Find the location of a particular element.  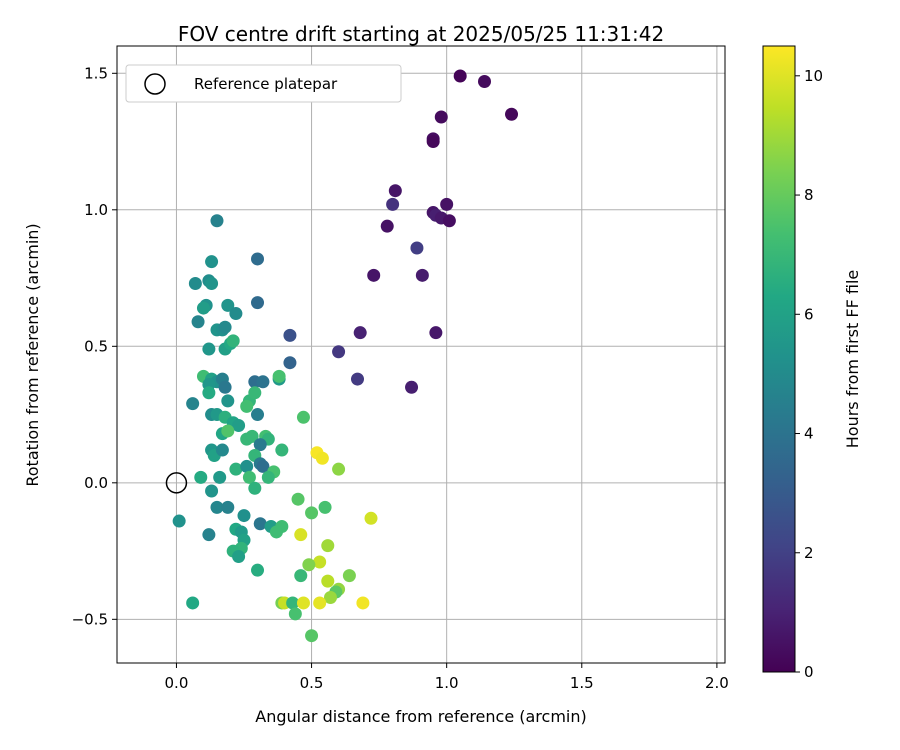

colorbar-gradient is located at coordinates (779, 359).